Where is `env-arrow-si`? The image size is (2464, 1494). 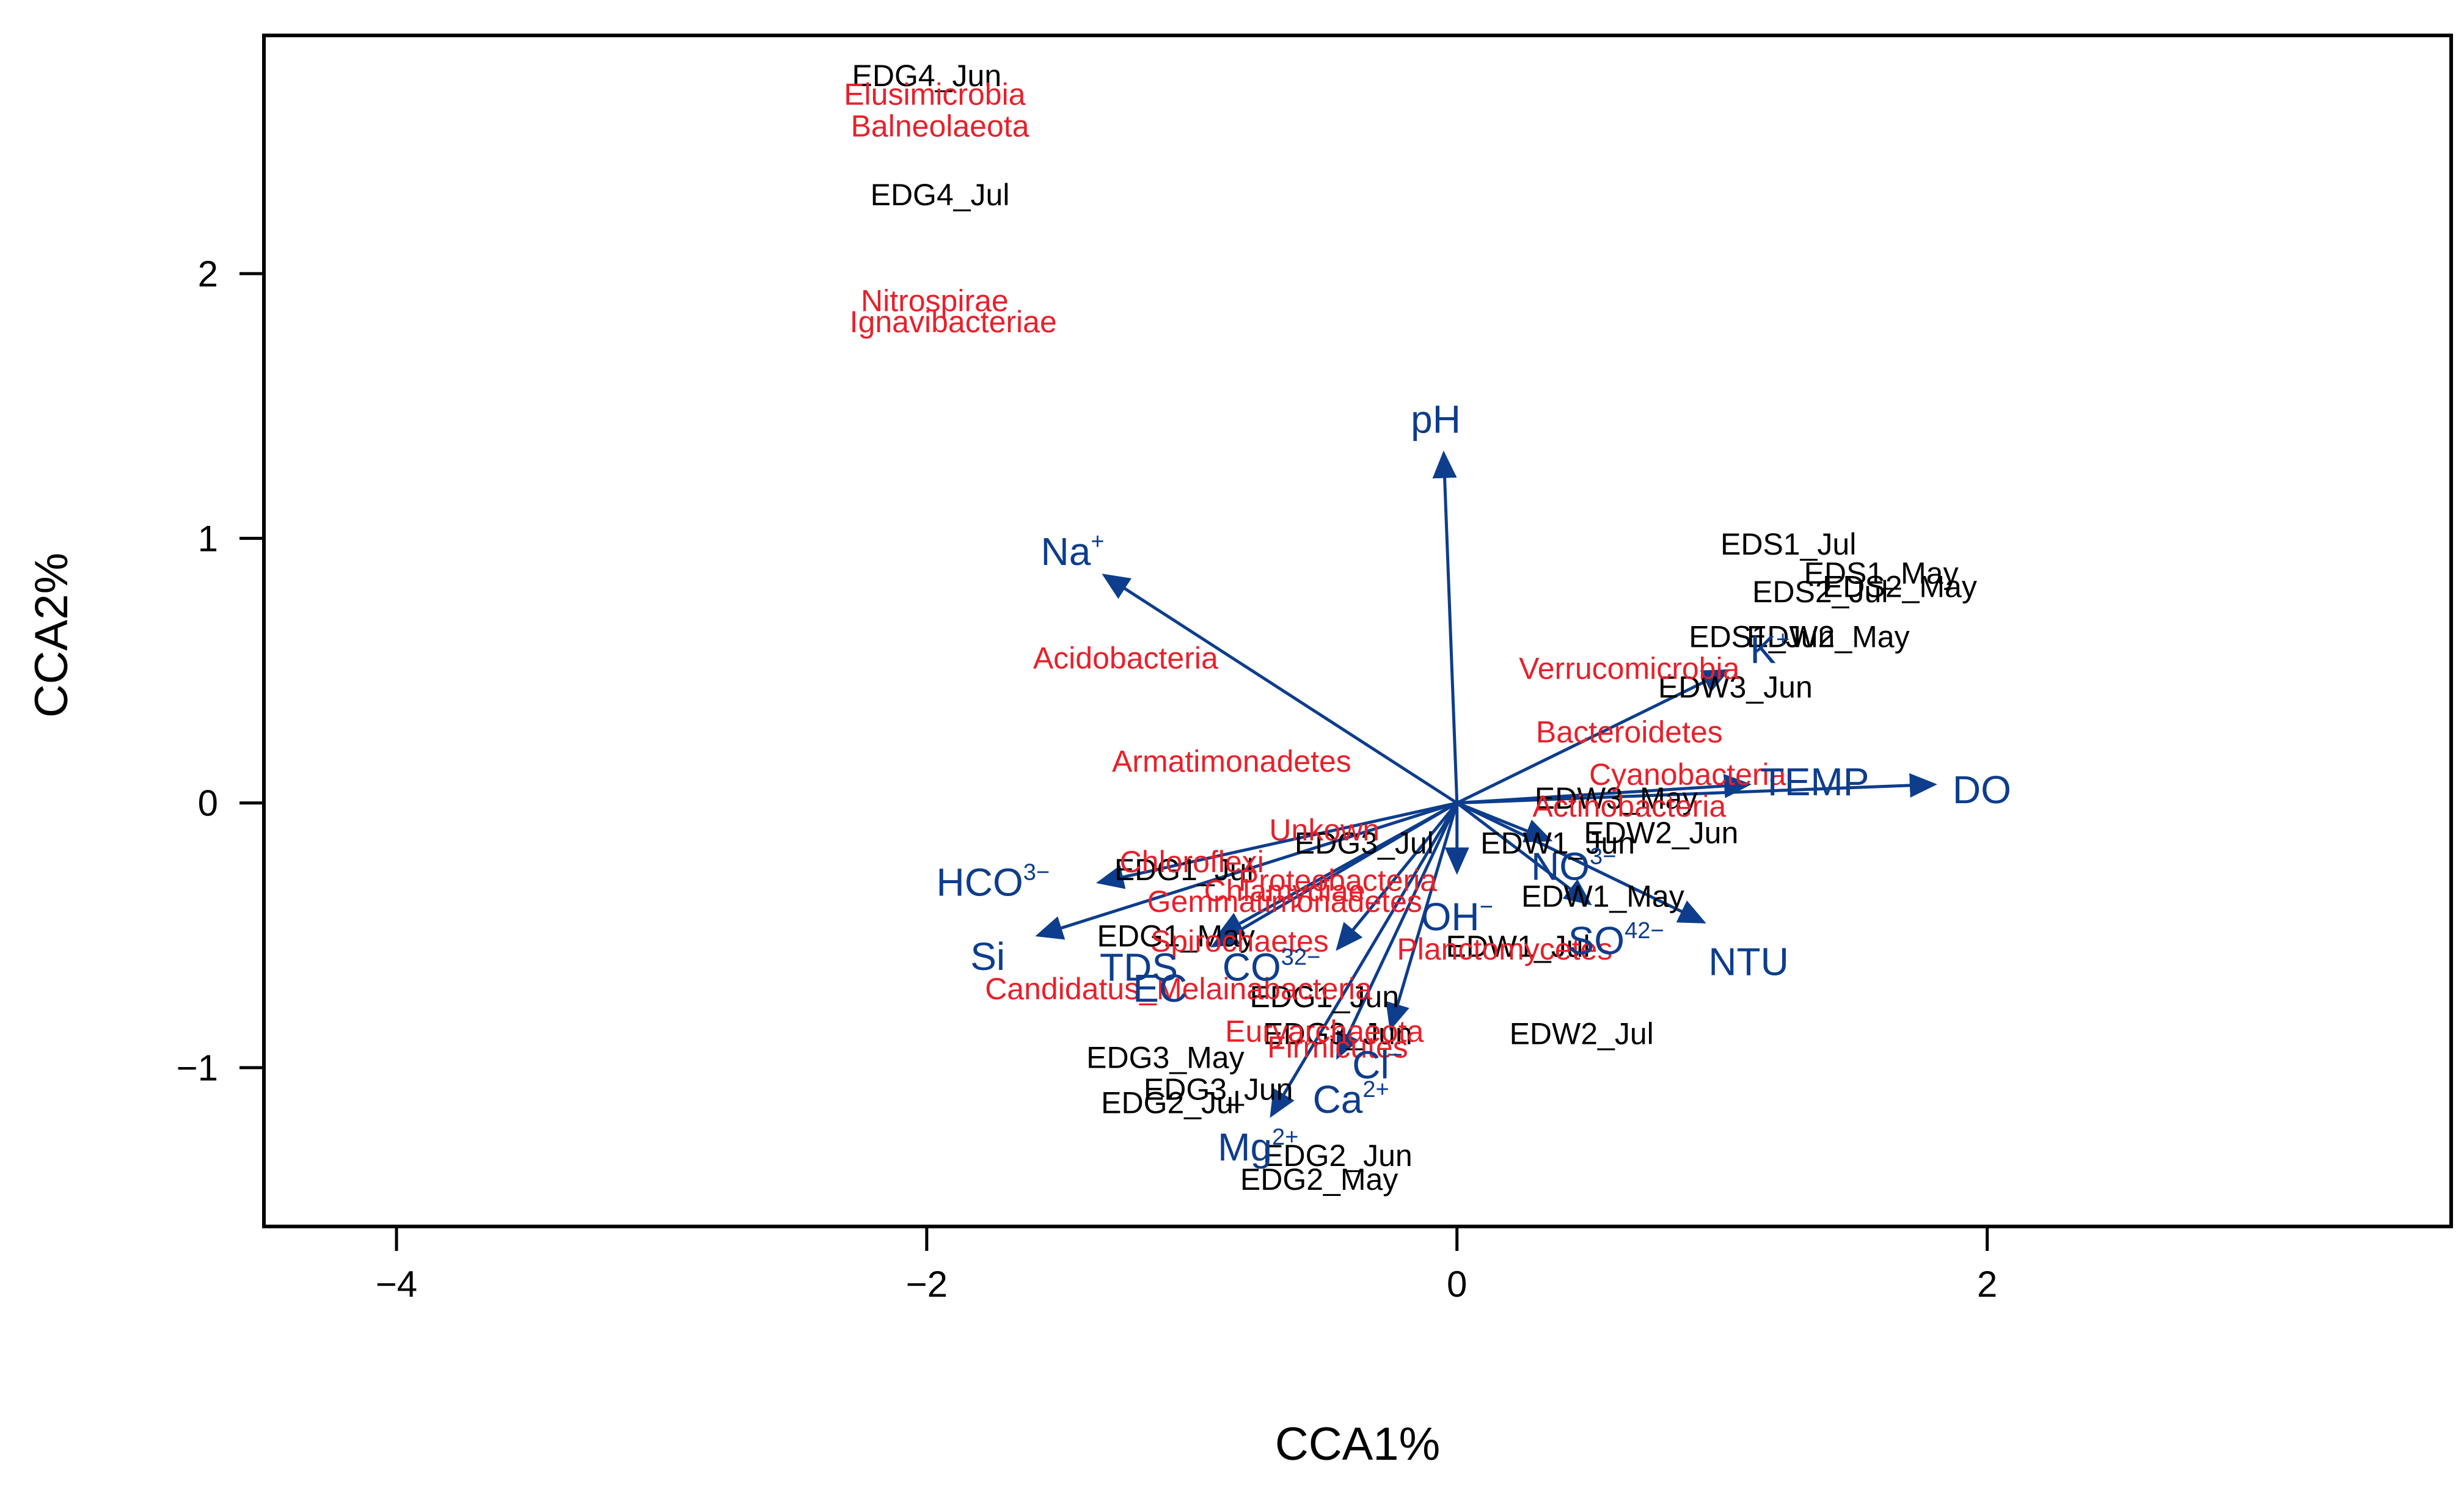 env-arrow-si is located at coordinates (1246, 870).